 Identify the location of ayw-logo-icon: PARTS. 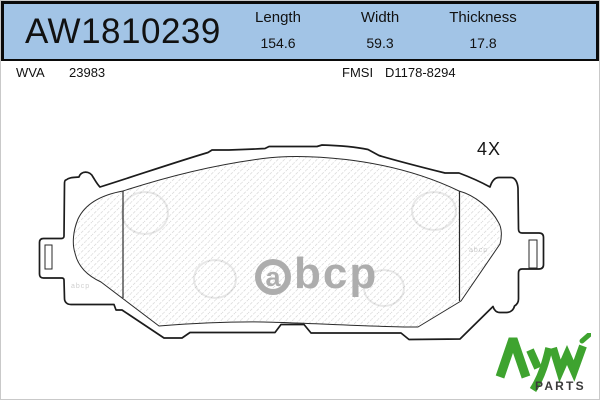
(544, 362).